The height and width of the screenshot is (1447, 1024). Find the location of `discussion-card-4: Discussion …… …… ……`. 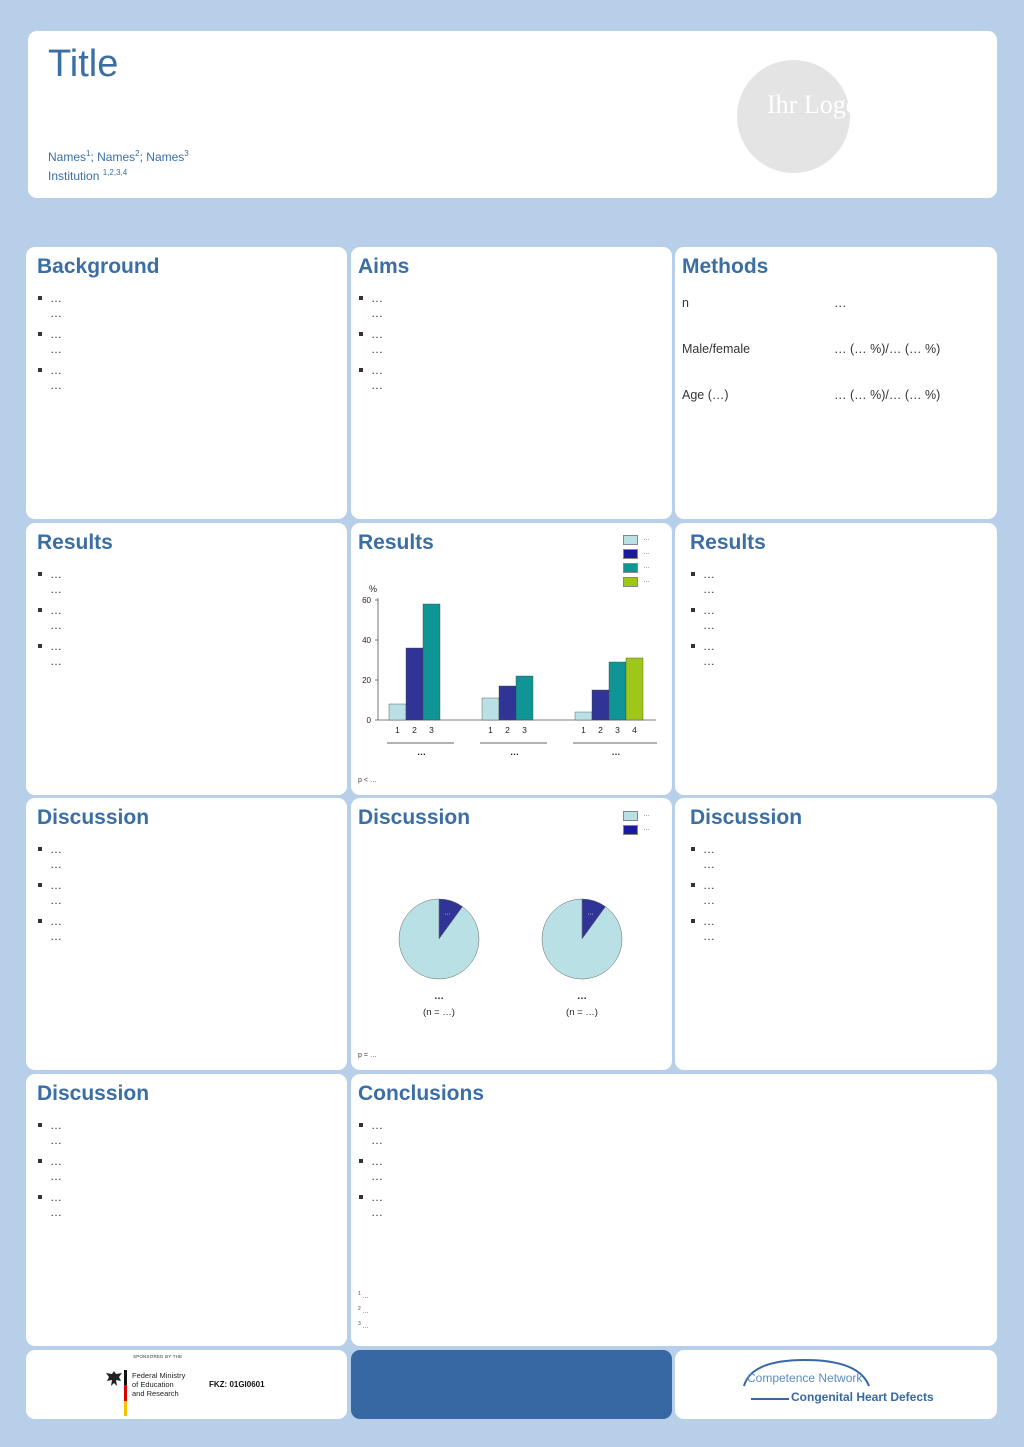

discussion-card-4: Discussion …… …… …… is located at coordinates (186, 1210).